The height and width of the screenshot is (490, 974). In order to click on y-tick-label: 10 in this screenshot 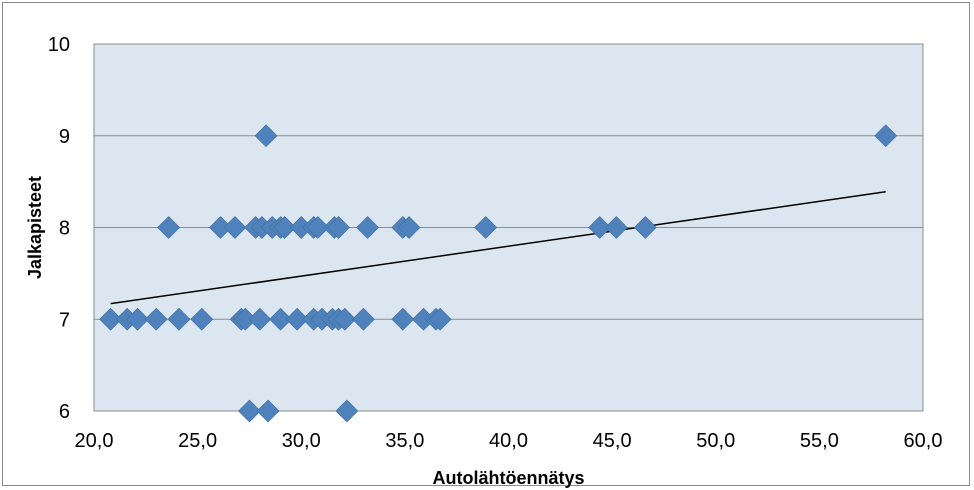, I will do `click(59, 45)`.